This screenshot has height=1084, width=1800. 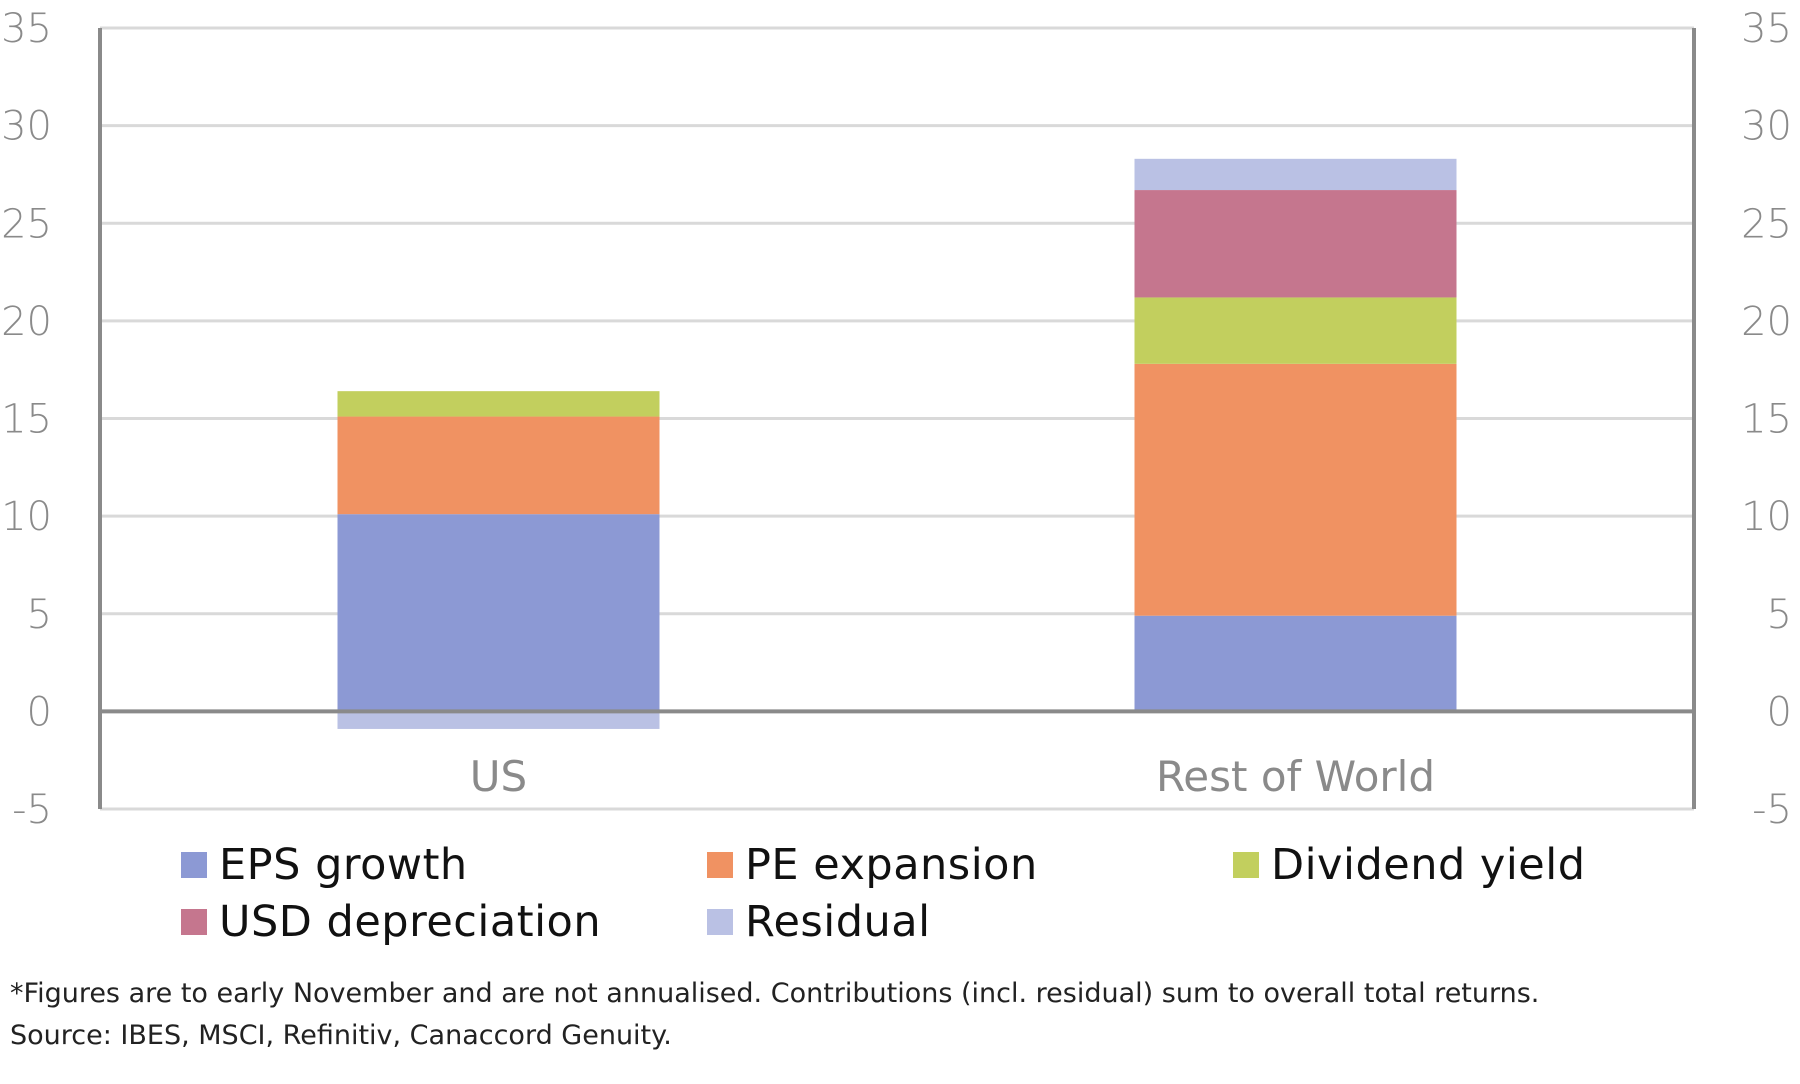 I want to click on legend-item-residual: Residual, so click(x=819, y=922).